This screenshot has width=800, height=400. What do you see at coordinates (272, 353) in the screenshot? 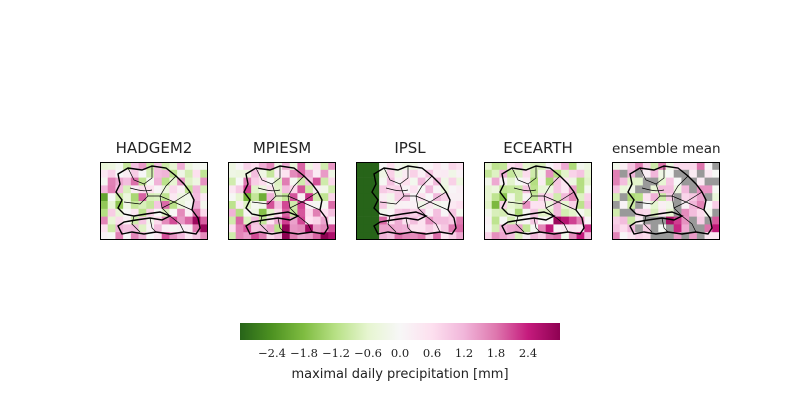
I see `tick-label: −2.4` at bounding box center [272, 353].